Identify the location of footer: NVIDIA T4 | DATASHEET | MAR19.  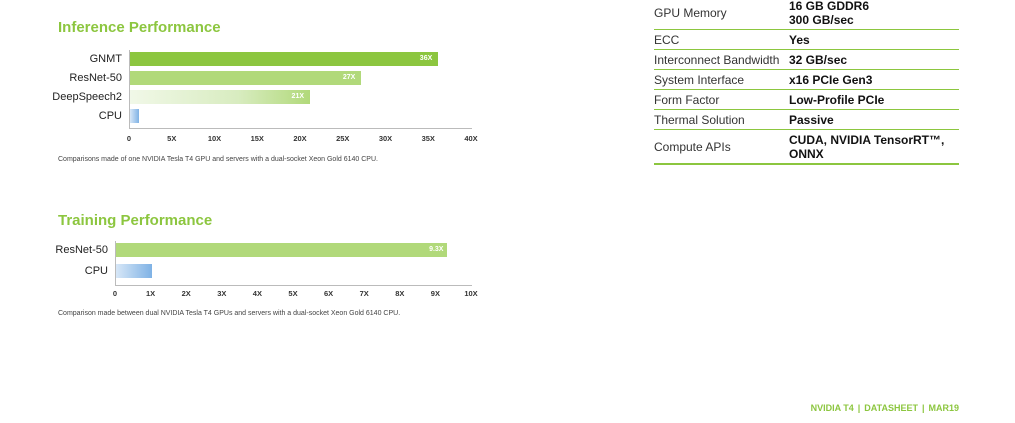
(885, 408).